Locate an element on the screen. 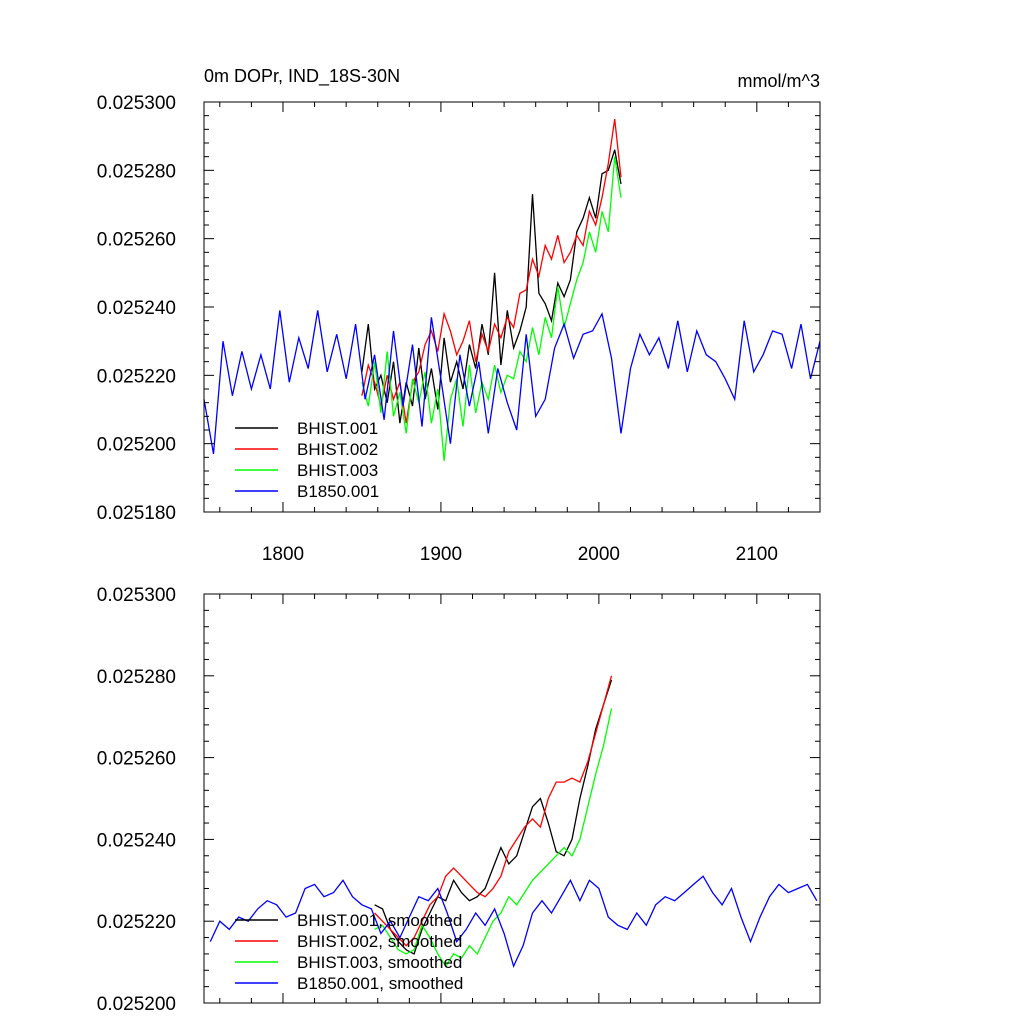 Image resolution: width=1024 pixels, height=1024 pixels. legend-label: B1850.001, smoothed is located at coordinates (380, 983).